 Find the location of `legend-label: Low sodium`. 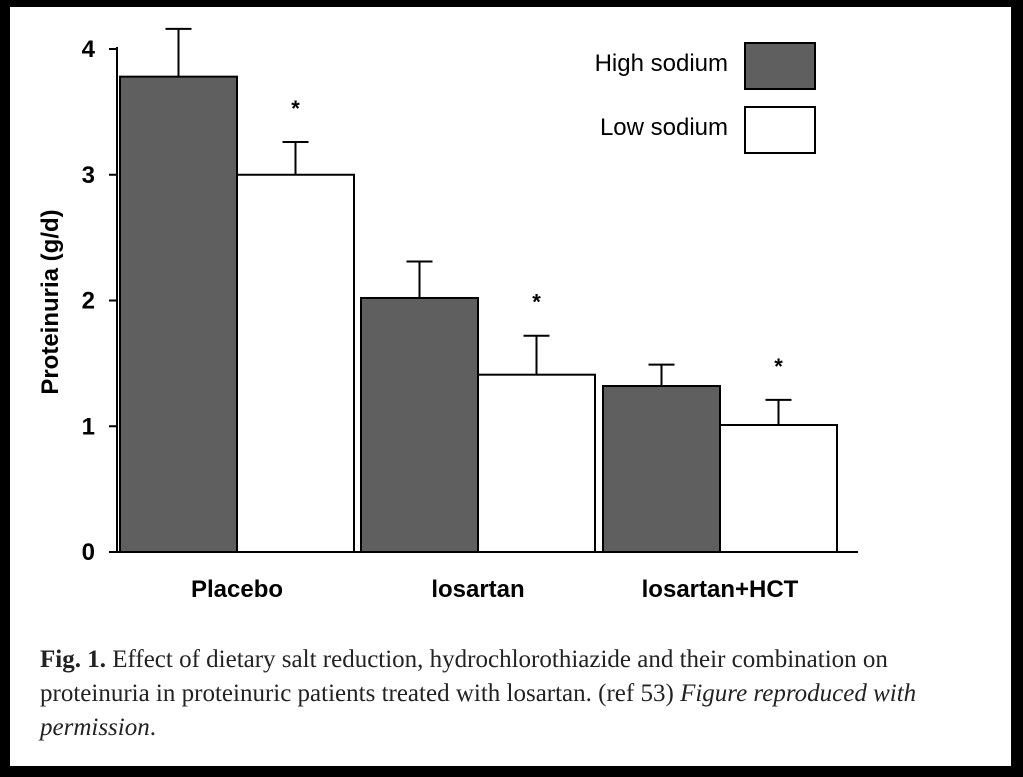

legend-label: Low sodium is located at coordinates (664, 127).